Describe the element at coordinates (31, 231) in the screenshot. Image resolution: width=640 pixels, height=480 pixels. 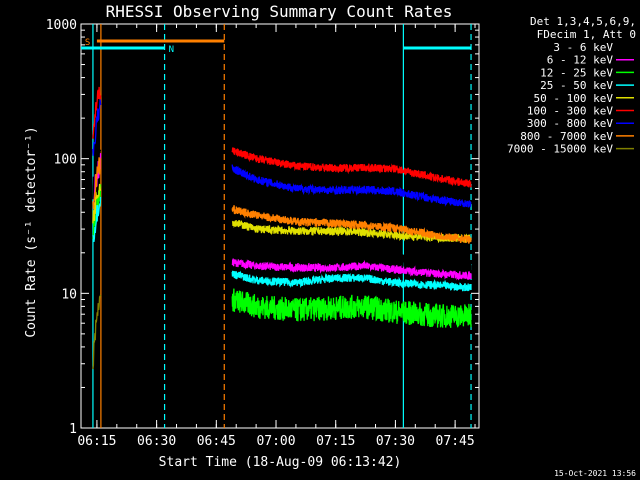
I see `y-axis-label: Count Rate (s⁻¹ detector⁻¹)` at that location.